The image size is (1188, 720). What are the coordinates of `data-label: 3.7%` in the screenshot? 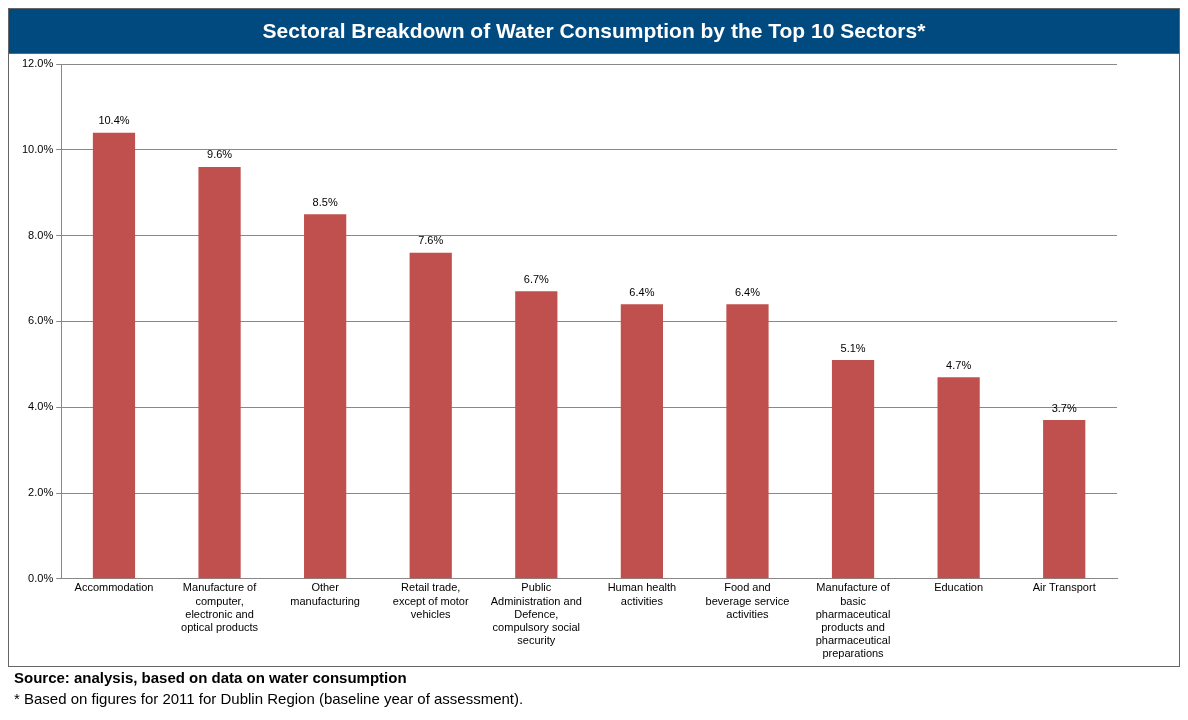 It's located at (1064, 407).